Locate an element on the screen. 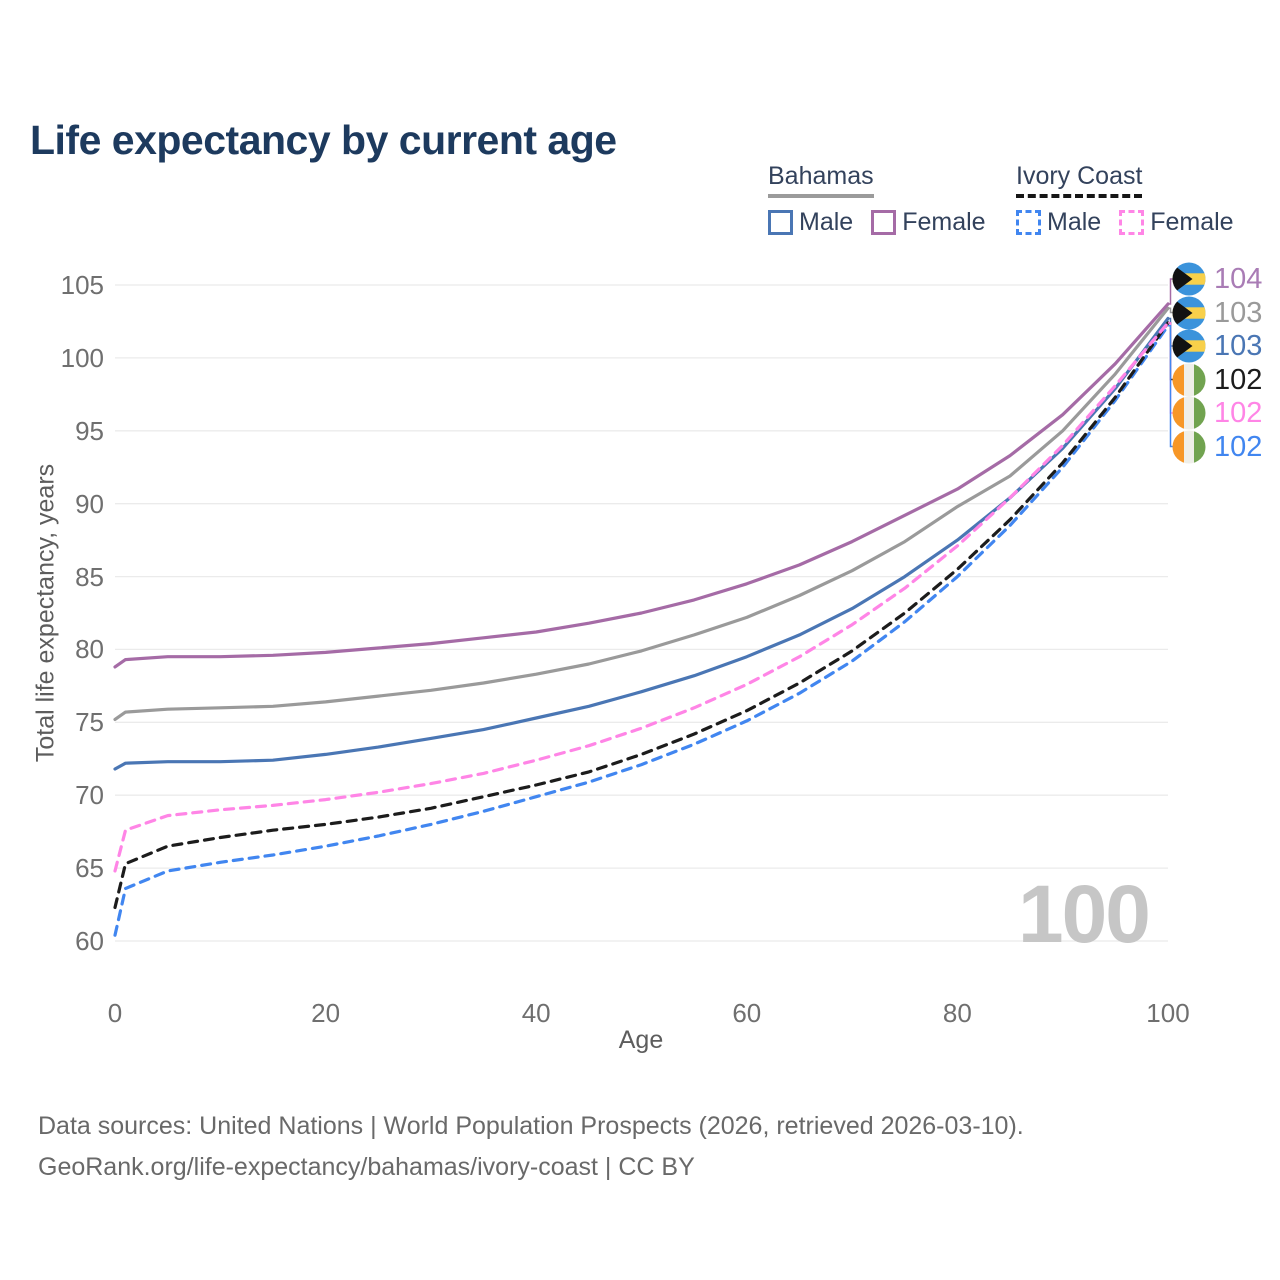 Image resolution: width=1280 pixels, height=1280 pixels. legend-group-bahamas: Bahamas Male Female is located at coordinates (877, 199).